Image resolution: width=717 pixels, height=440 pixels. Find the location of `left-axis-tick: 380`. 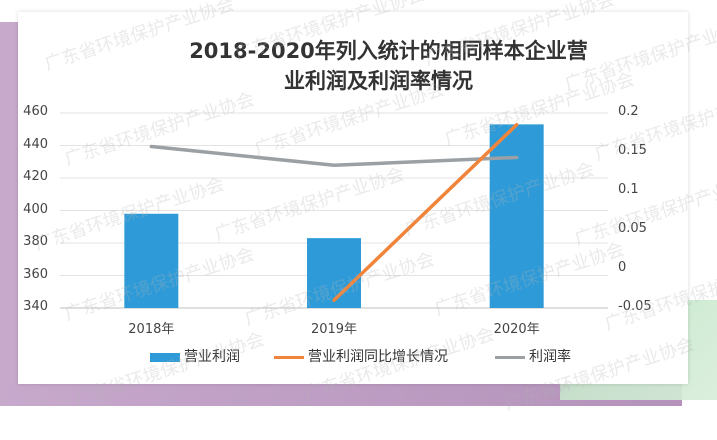

left-axis-tick: 380 is located at coordinates (35, 241).